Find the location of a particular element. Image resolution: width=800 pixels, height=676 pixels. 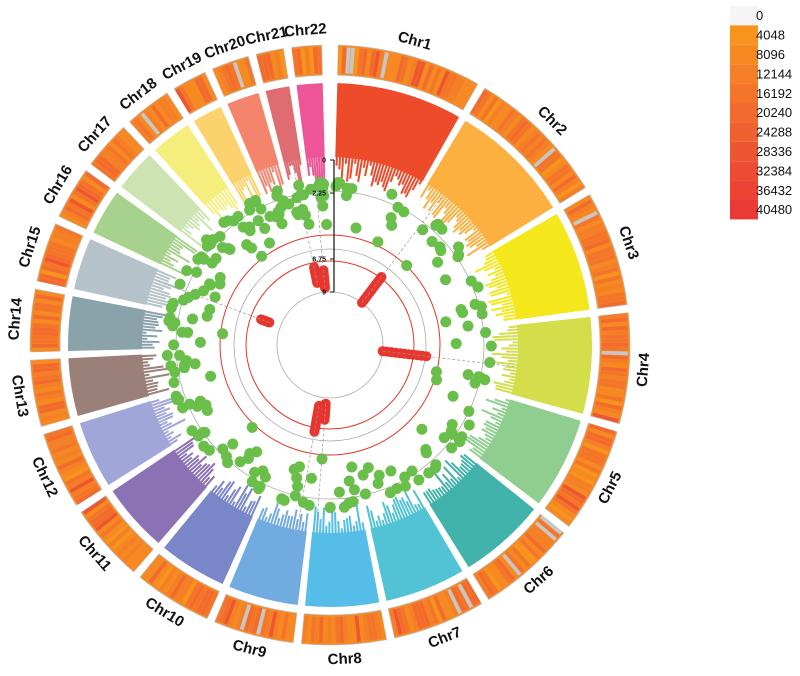

chromosome-label-Chr15: Chr15 is located at coordinates (29, 247).